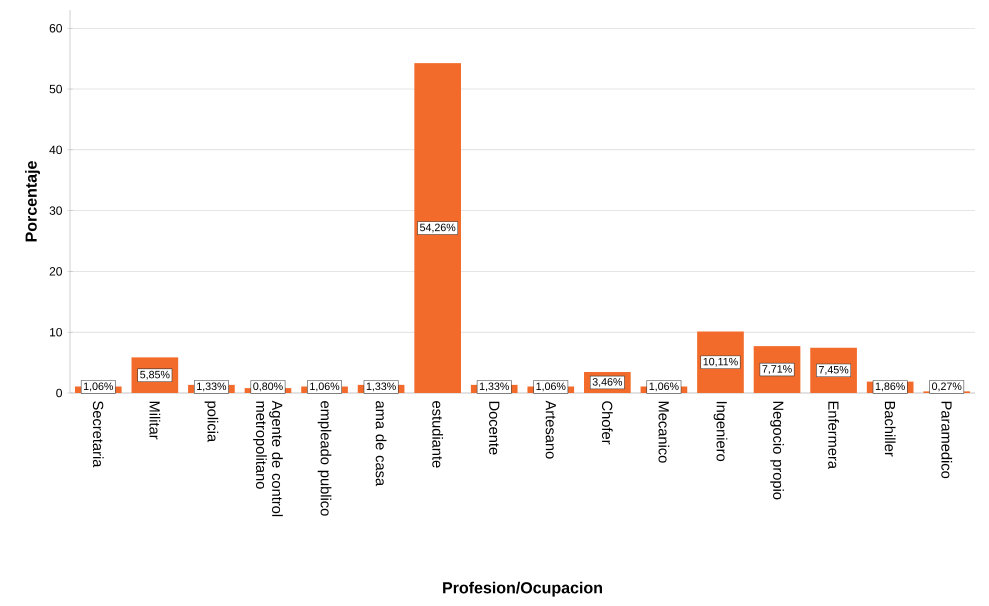 The height and width of the screenshot is (606, 989). Describe the element at coordinates (32, 201) in the screenshot. I see `y-axis-title: Porcentaje` at that location.